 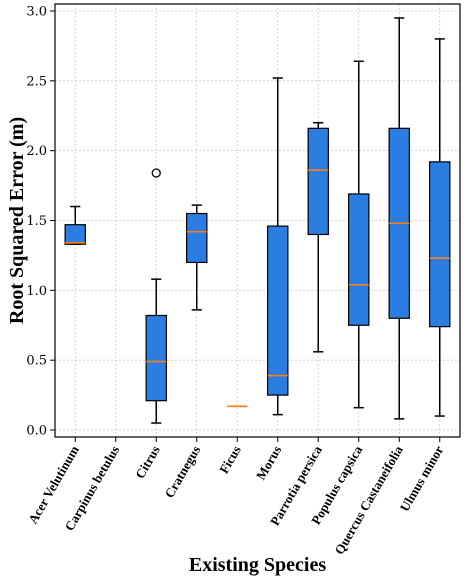 What do you see at coordinates (17, 220) in the screenshot?
I see `y-axis-title: Root Squared Error (m)` at bounding box center [17, 220].